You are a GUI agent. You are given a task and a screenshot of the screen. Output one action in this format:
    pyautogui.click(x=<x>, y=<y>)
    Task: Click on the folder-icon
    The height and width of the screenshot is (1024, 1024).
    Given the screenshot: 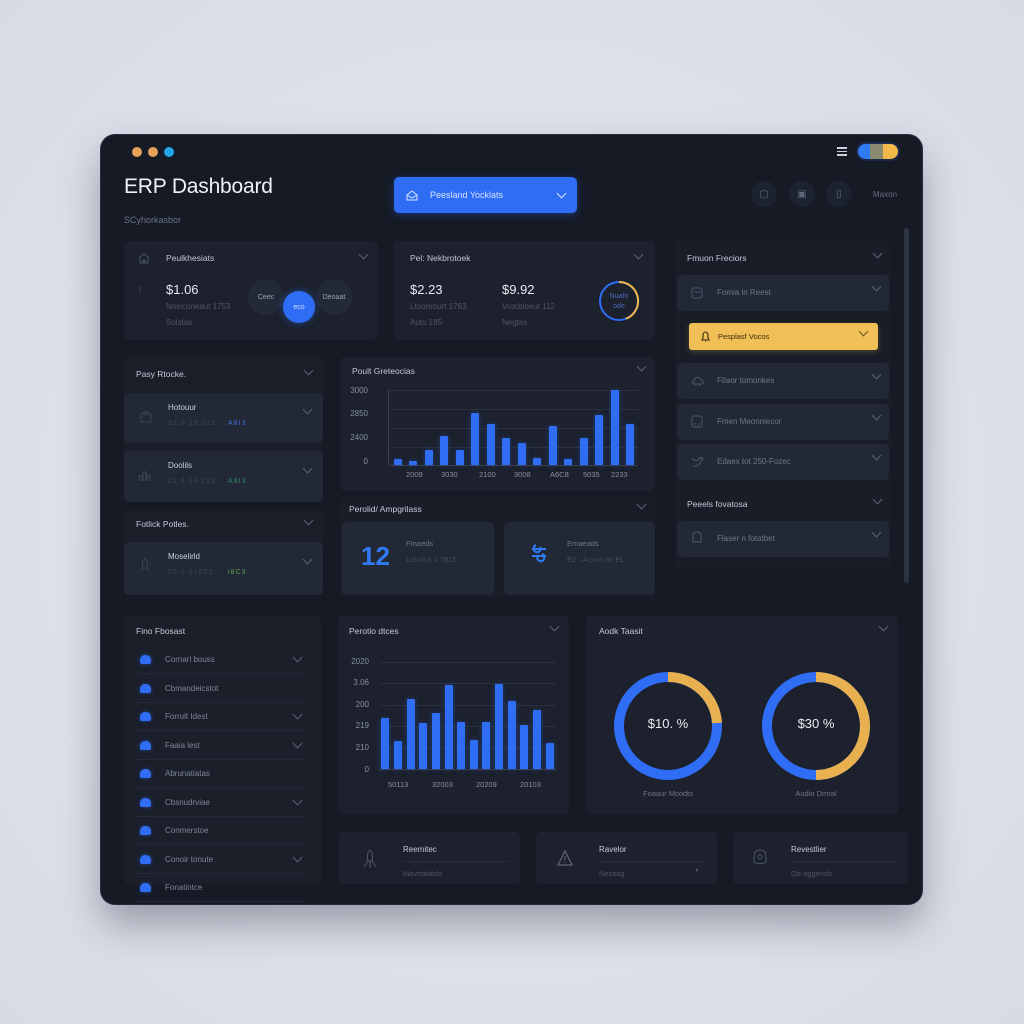 What is the action you would take?
    pyautogui.click(x=145, y=745)
    